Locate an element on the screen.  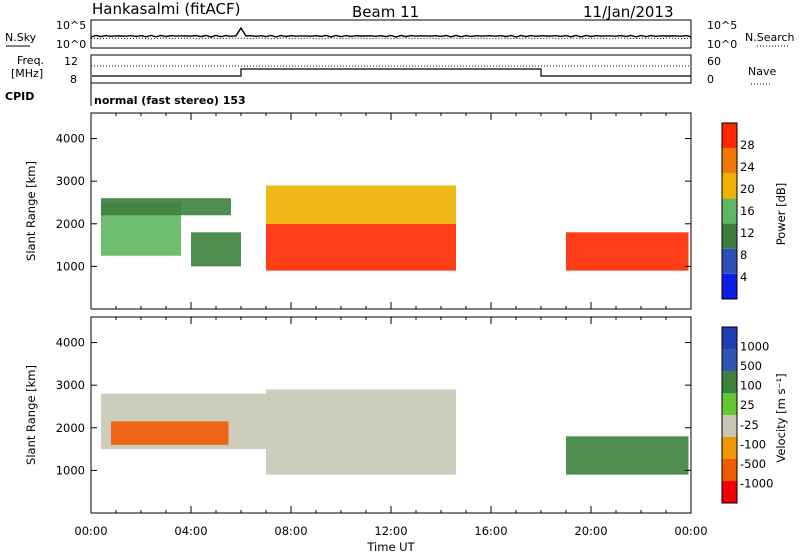
noise-panel: N.Sky 10^5 10^0 10^5 10^0 N.Search is located at coordinates (400, 35).